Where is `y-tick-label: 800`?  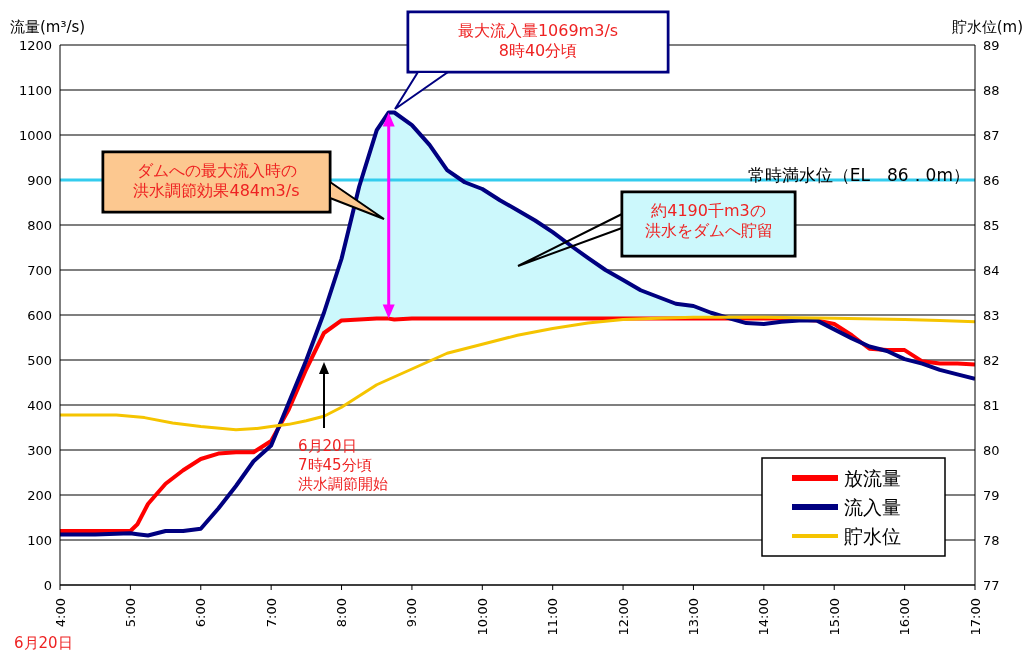 y-tick-label: 800 is located at coordinates (39, 225).